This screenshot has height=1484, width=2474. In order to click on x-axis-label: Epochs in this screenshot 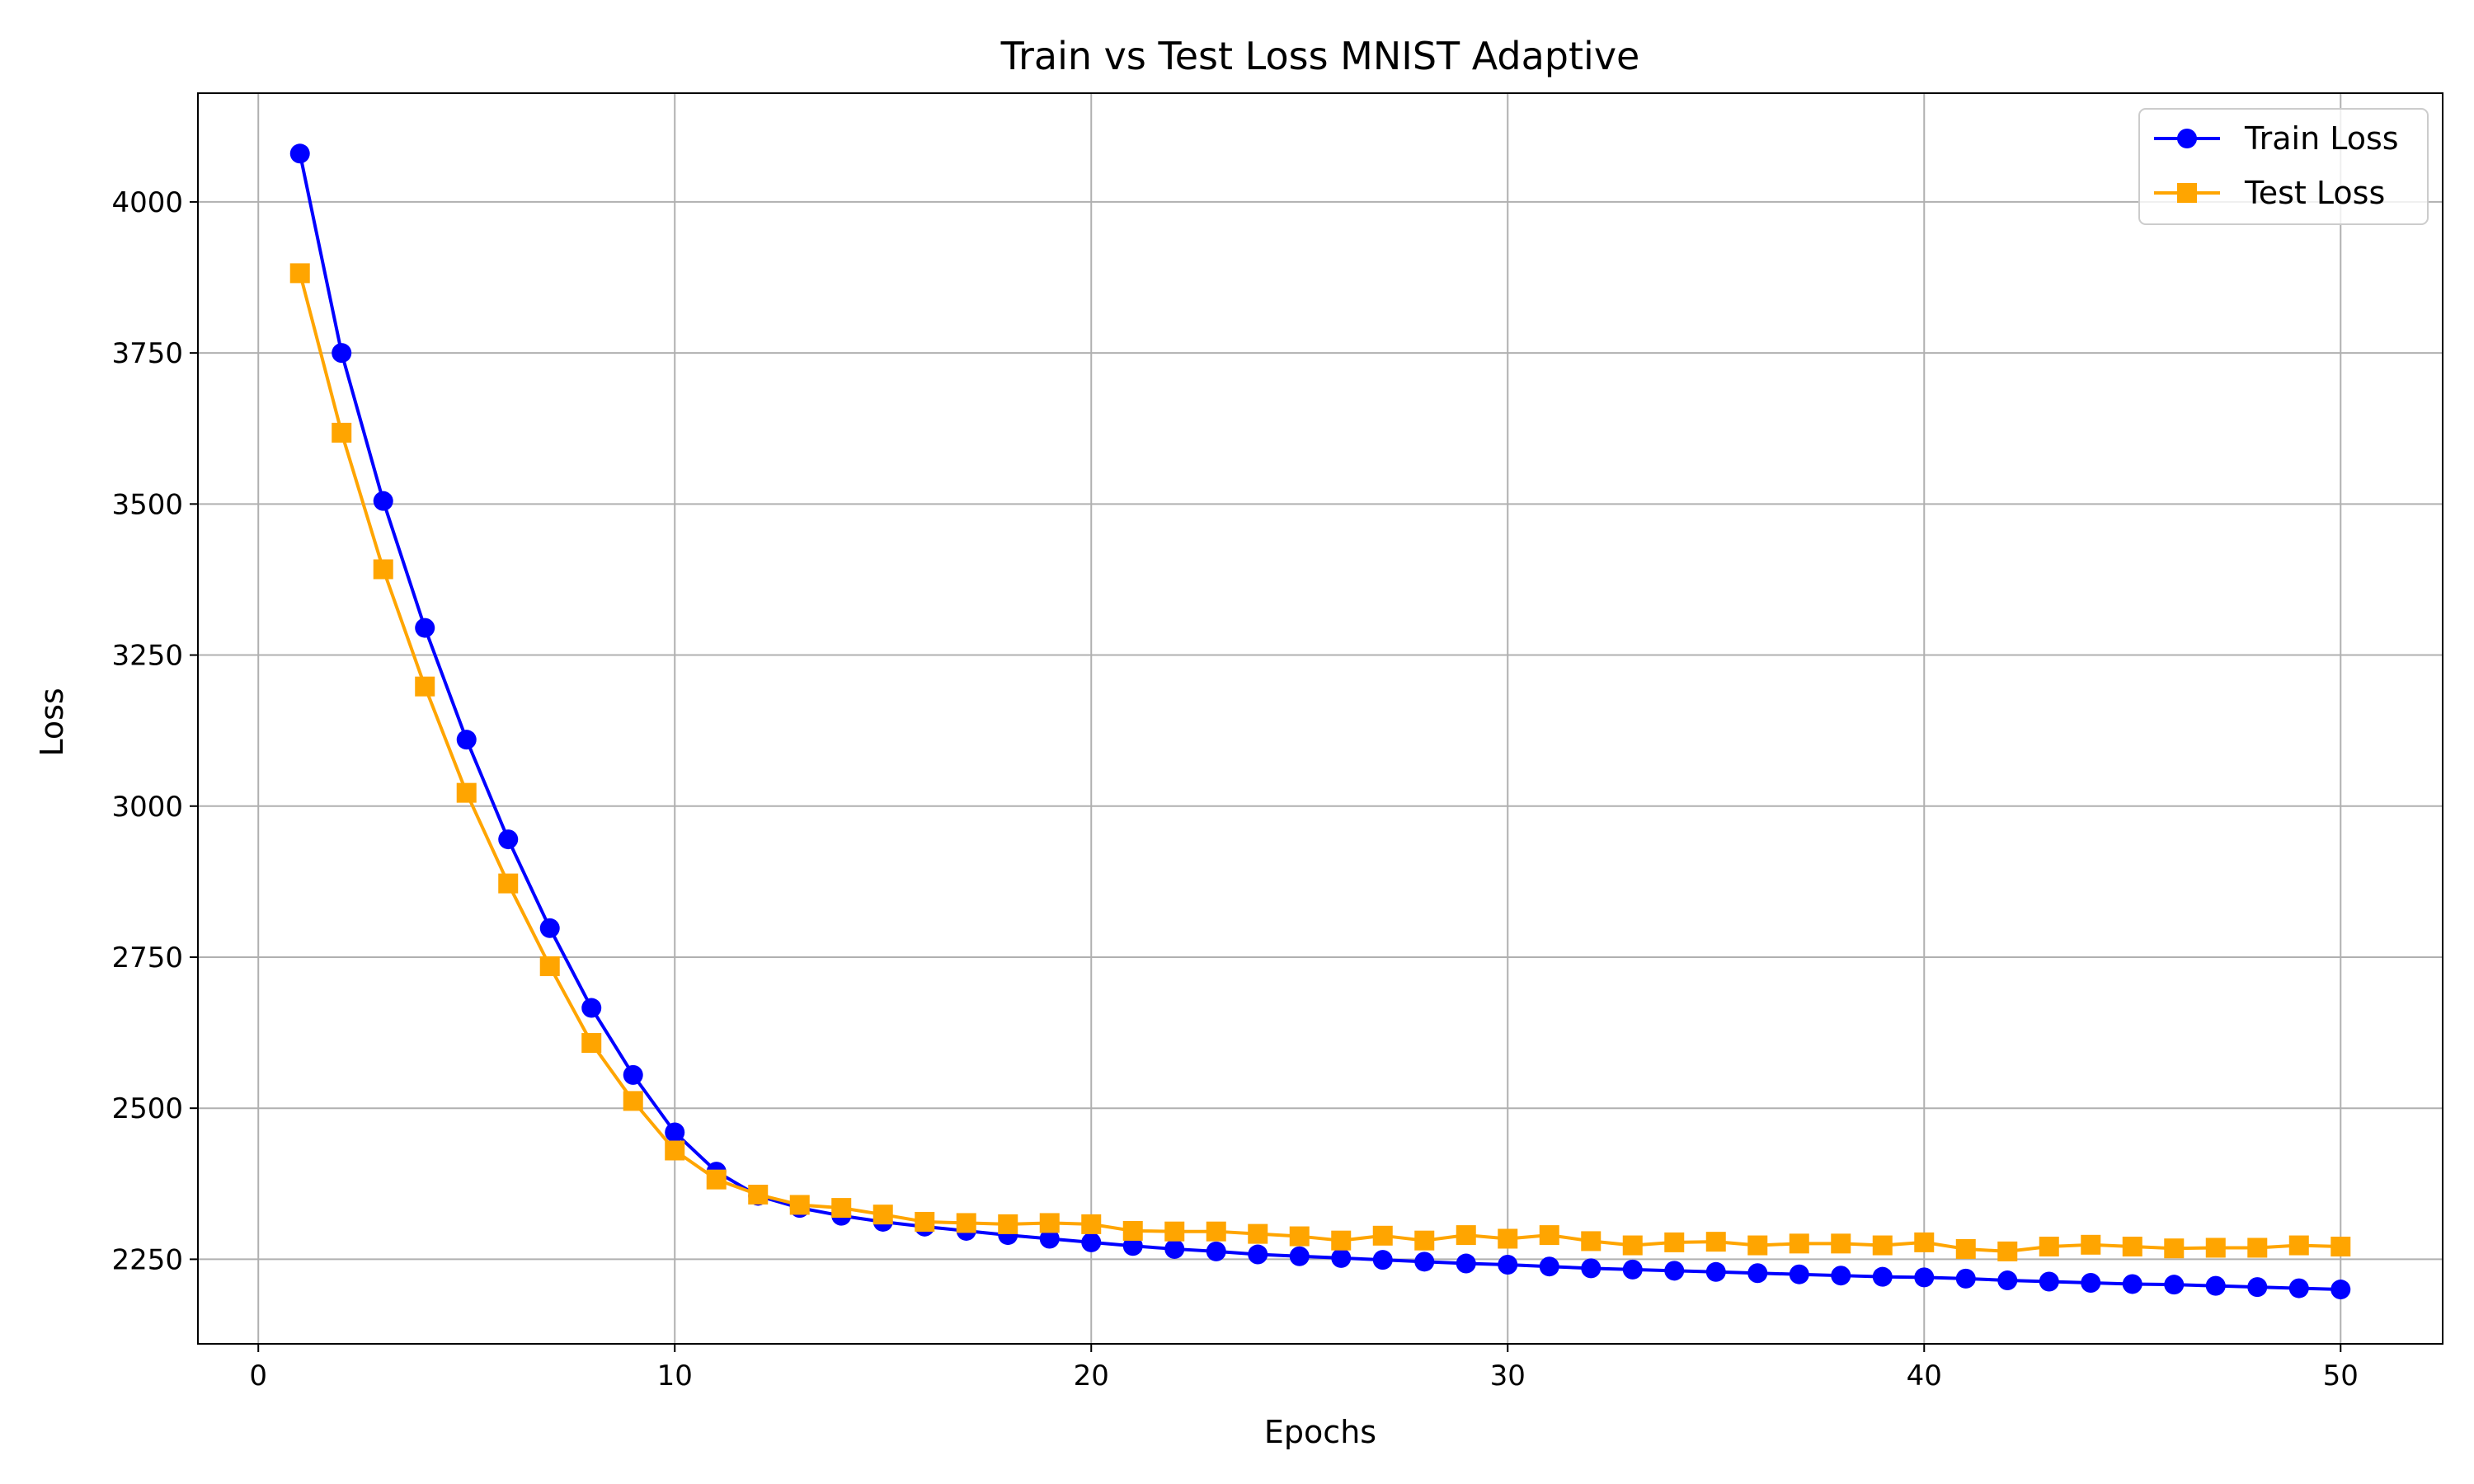, I will do `click(1320, 1432)`.